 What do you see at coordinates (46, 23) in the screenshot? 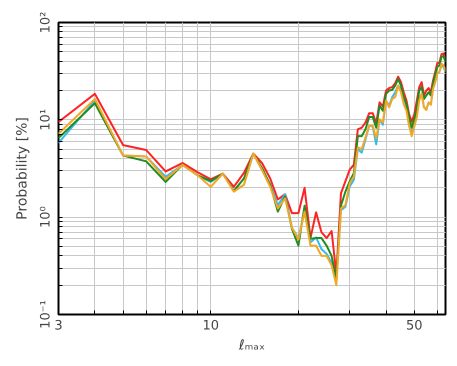
I see `y-tick-label: 10²` at bounding box center [46, 23].